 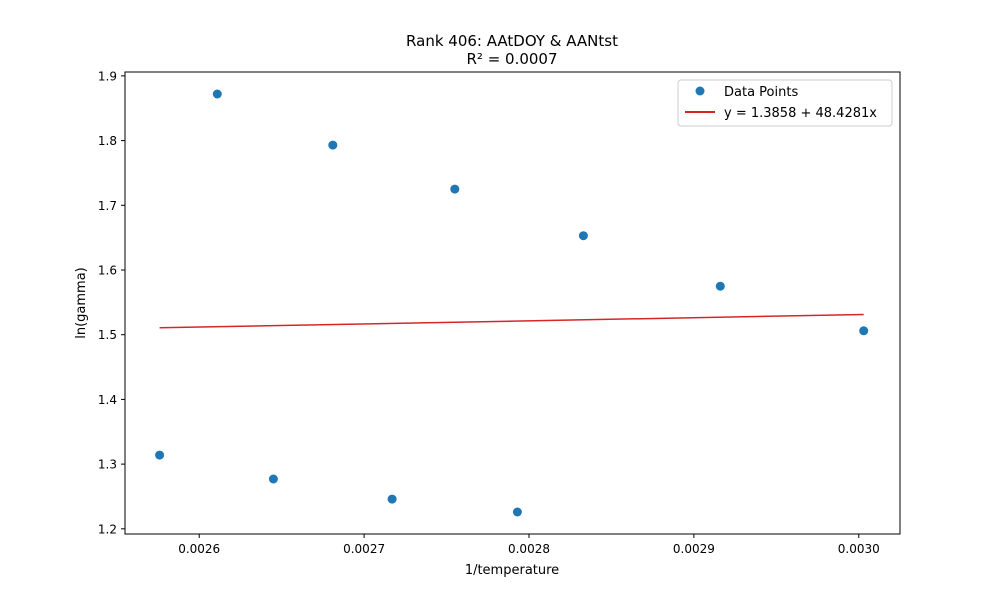 I want to click on y-tick-label: 1.6, so click(x=107, y=271).